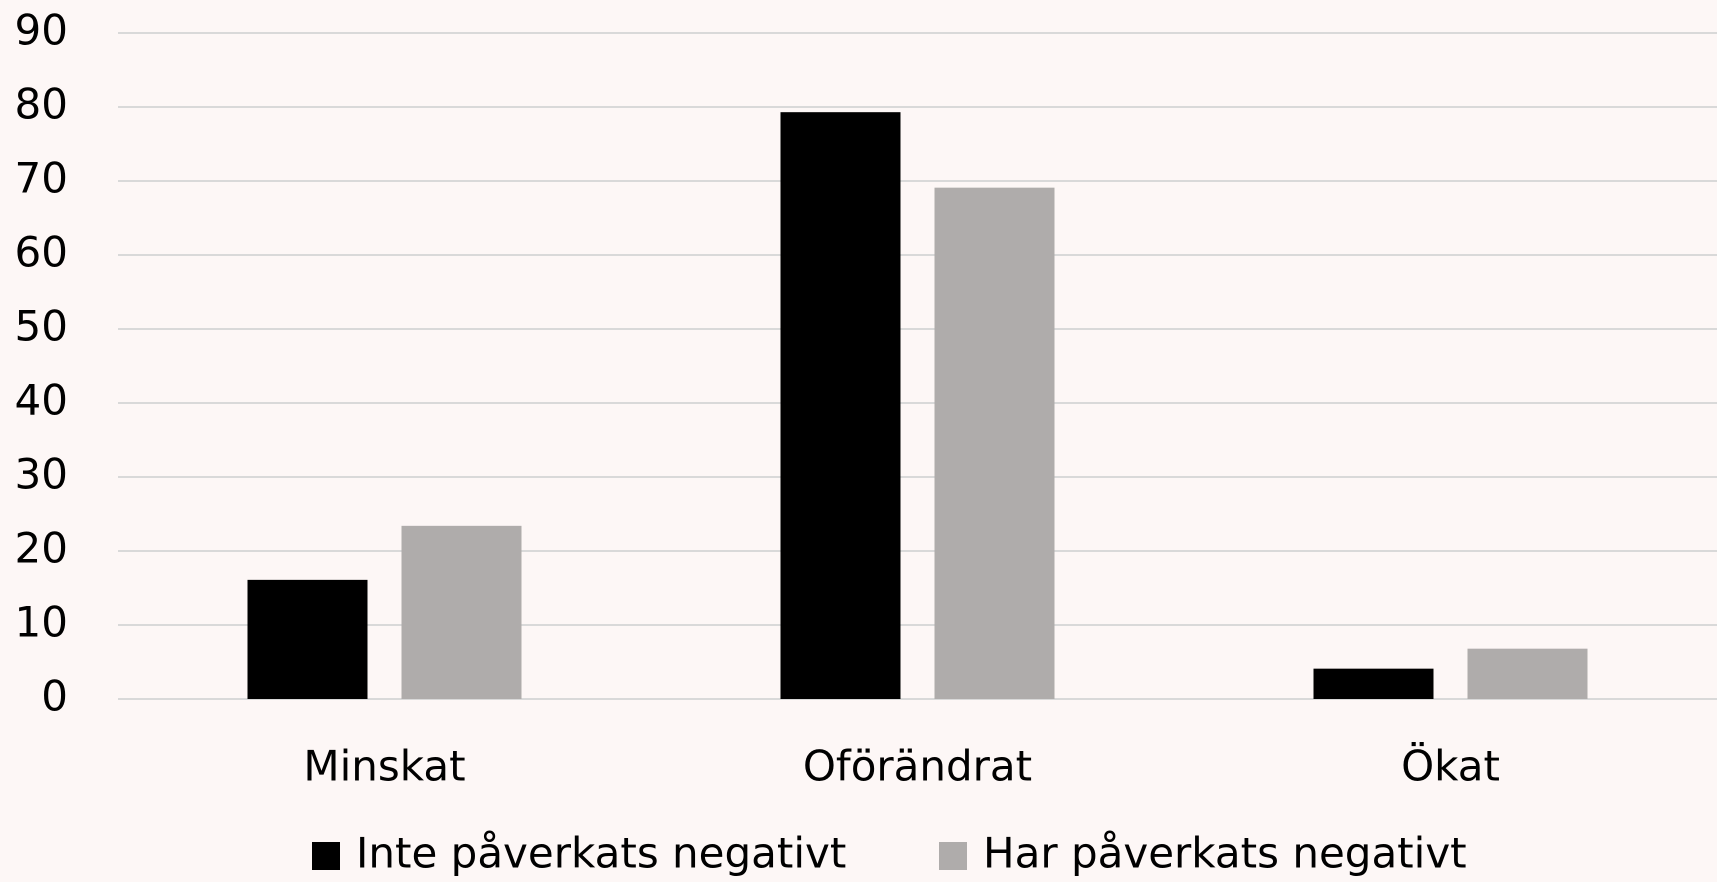 This screenshot has height=882, width=1717. Describe the element at coordinates (41, 104) in the screenshot. I see `y-tick-label: 80` at that location.